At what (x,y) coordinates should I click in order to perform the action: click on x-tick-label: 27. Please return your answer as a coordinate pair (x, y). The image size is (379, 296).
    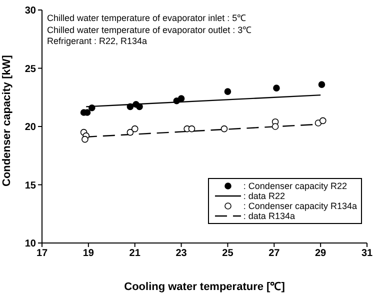
    Looking at the image, I should click on (274, 254).